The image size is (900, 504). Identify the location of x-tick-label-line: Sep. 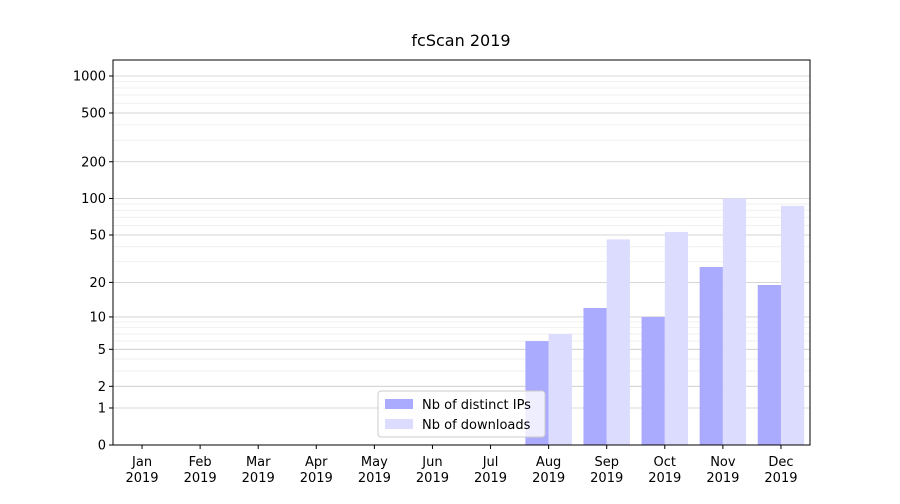
(606, 462).